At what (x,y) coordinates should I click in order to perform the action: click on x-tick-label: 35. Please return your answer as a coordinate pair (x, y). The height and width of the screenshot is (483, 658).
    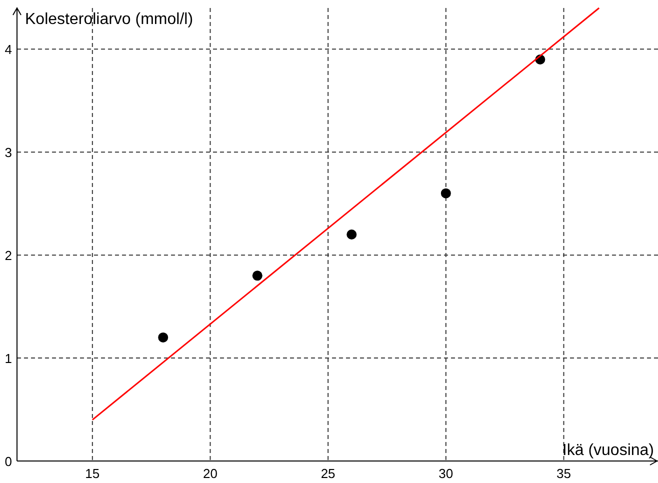
    Looking at the image, I should click on (563, 473).